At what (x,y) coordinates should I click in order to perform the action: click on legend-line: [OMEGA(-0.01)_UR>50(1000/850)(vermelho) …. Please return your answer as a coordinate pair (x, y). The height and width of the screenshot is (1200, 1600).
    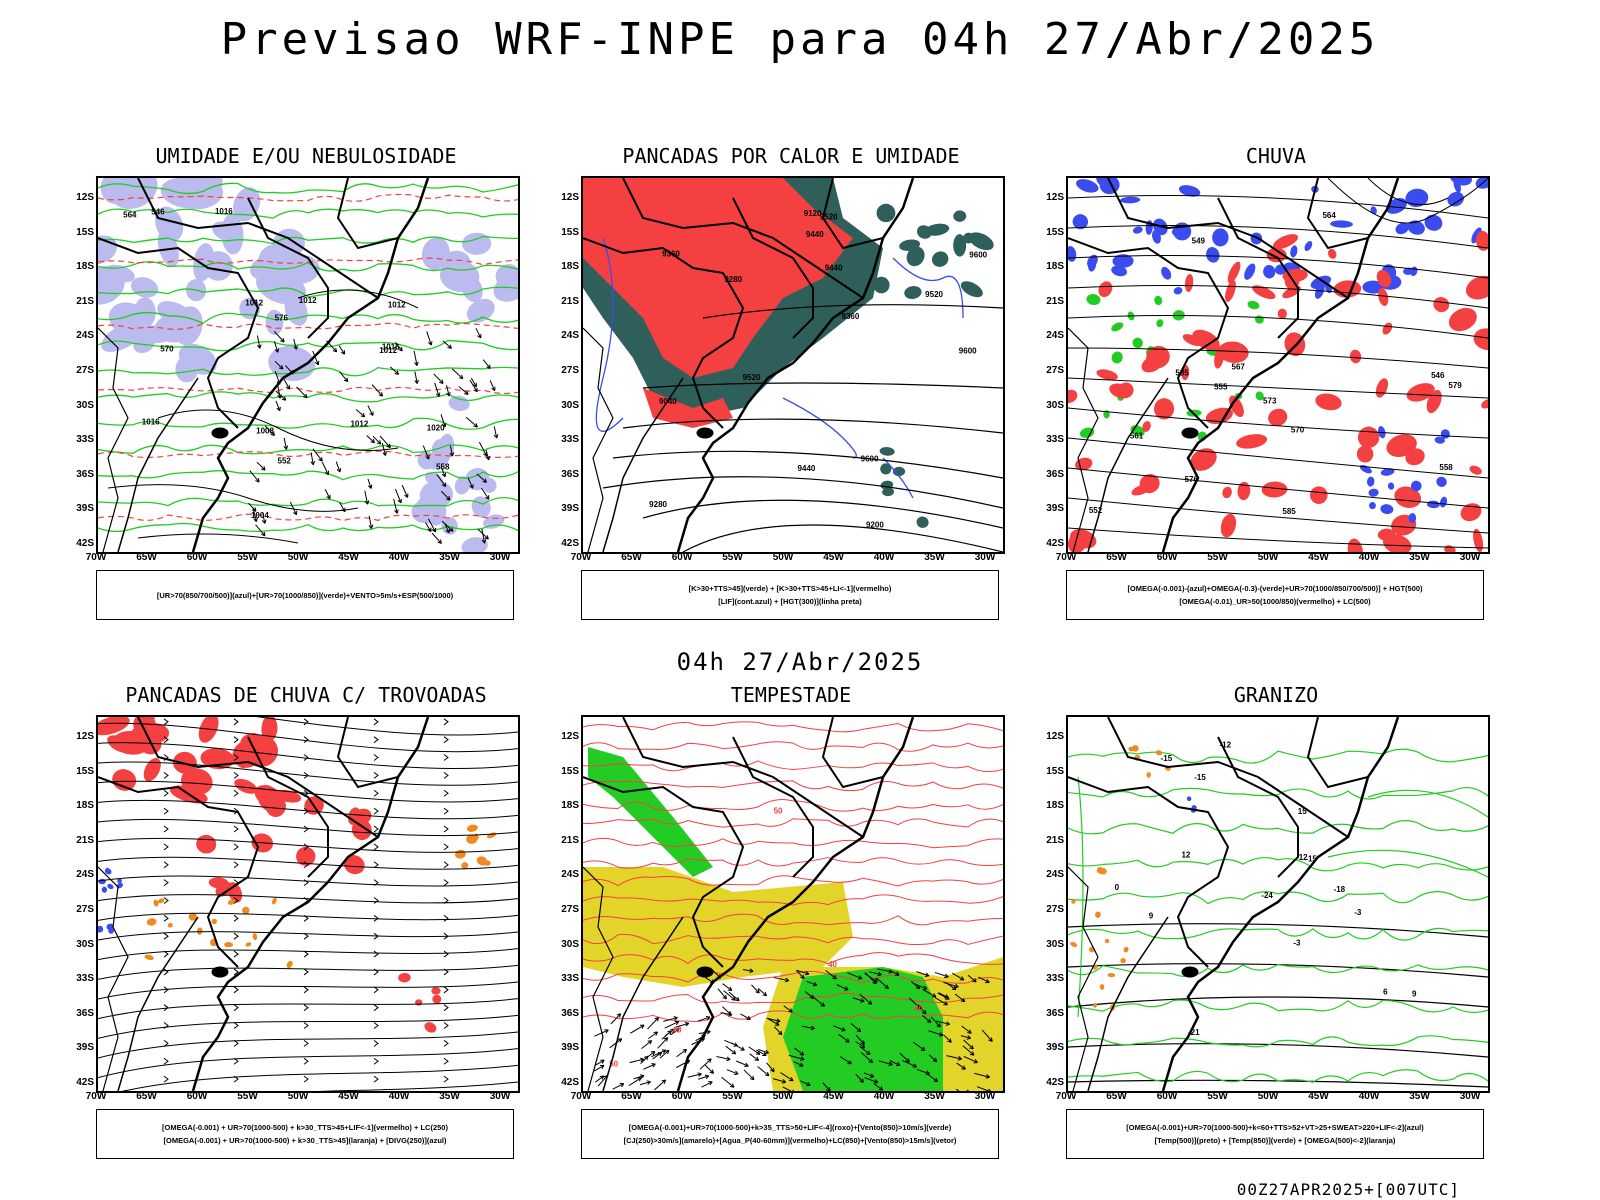
    Looking at the image, I should click on (1275, 601).